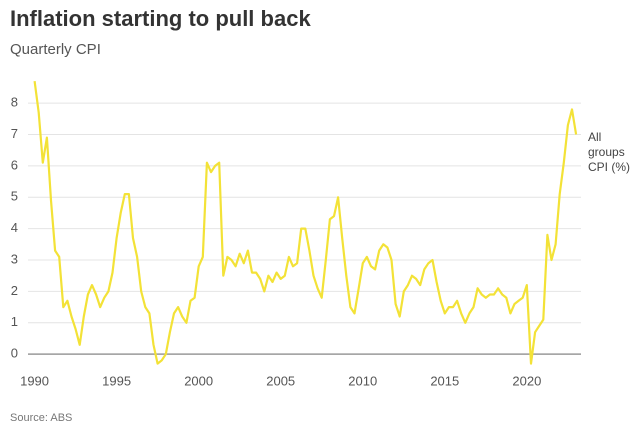  What do you see at coordinates (34, 380) in the screenshot?
I see `x-tick-label: 1990` at bounding box center [34, 380].